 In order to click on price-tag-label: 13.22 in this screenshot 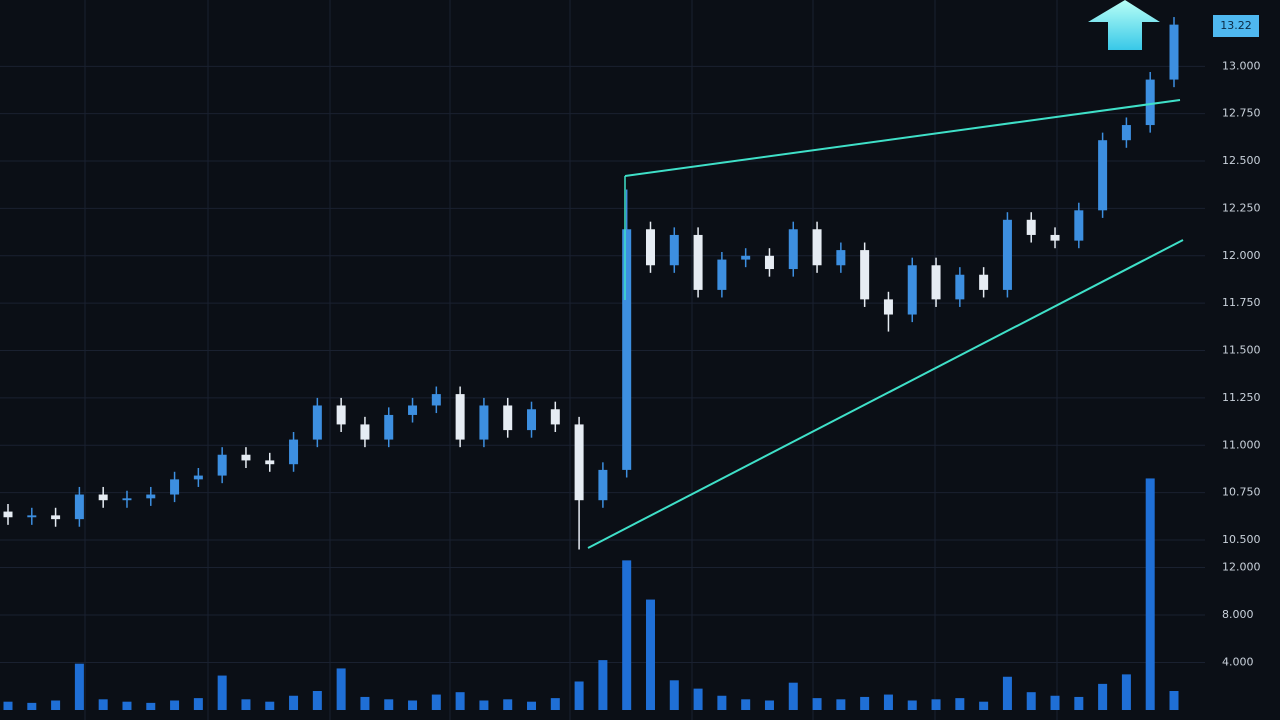, I will do `click(1236, 25)`.